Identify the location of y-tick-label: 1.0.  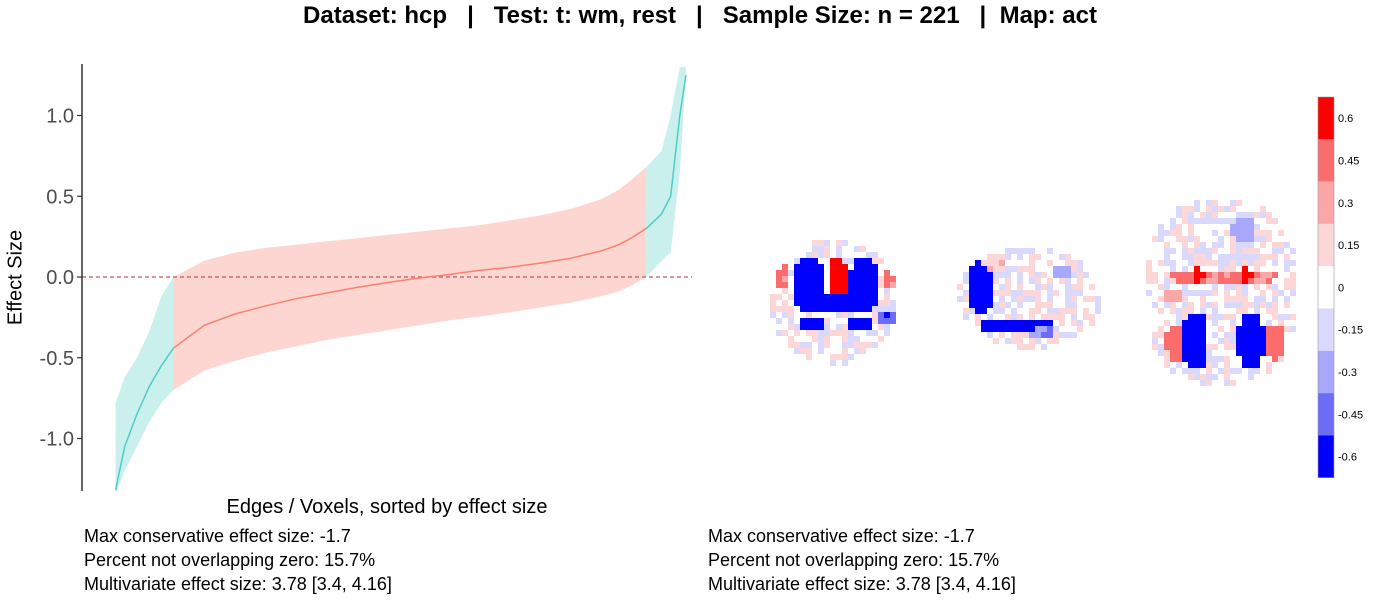
(60, 117).